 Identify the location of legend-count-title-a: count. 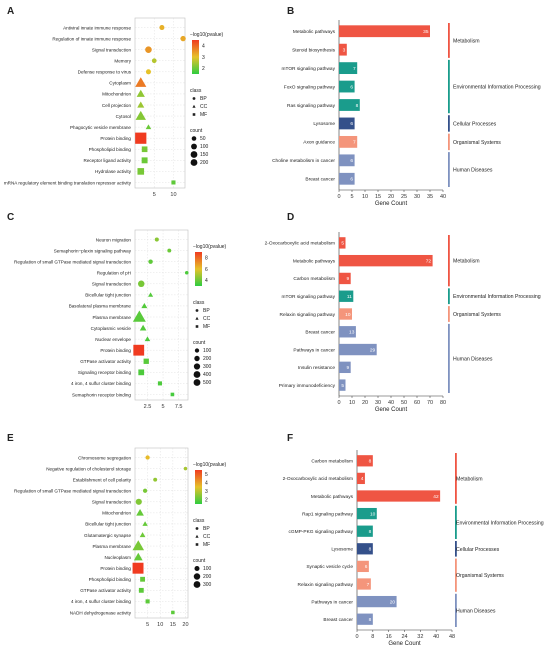
(196, 131).